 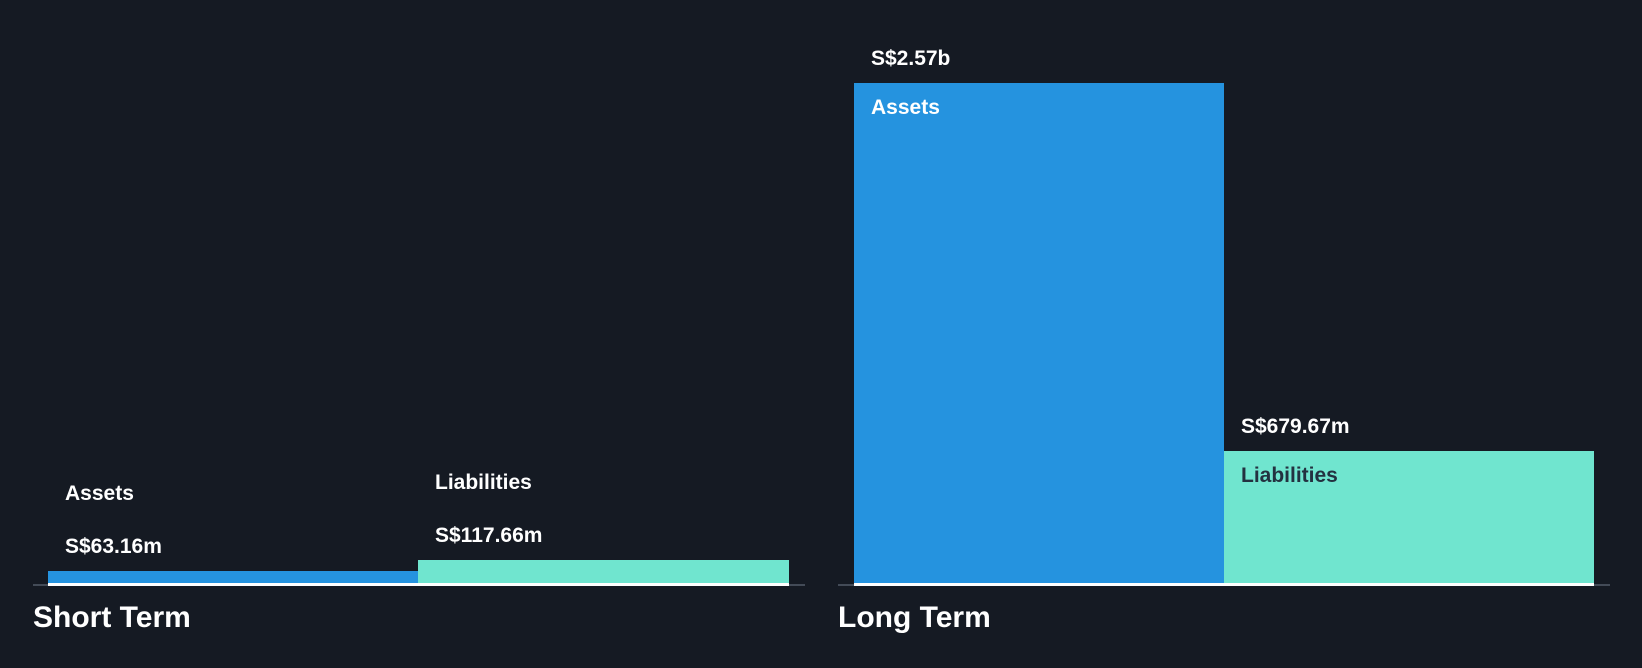 What do you see at coordinates (1409, 517) in the screenshot?
I see `long-term-liabilities-bar: Liabilities` at bounding box center [1409, 517].